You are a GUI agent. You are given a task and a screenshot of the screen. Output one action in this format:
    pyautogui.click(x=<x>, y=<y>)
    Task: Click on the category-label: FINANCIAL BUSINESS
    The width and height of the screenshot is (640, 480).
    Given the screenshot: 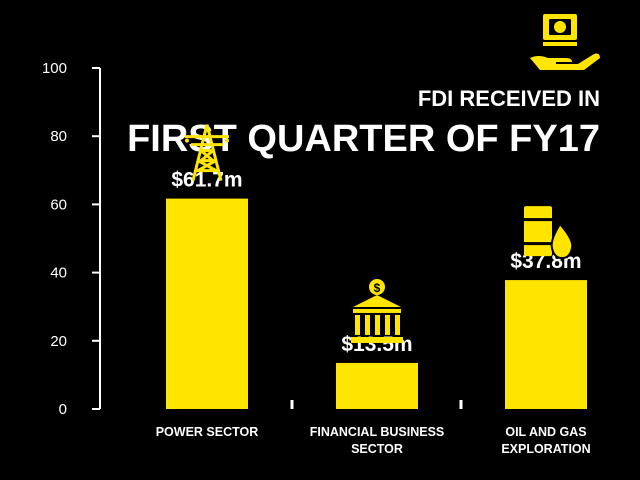 What is the action you would take?
    pyautogui.click(x=377, y=432)
    